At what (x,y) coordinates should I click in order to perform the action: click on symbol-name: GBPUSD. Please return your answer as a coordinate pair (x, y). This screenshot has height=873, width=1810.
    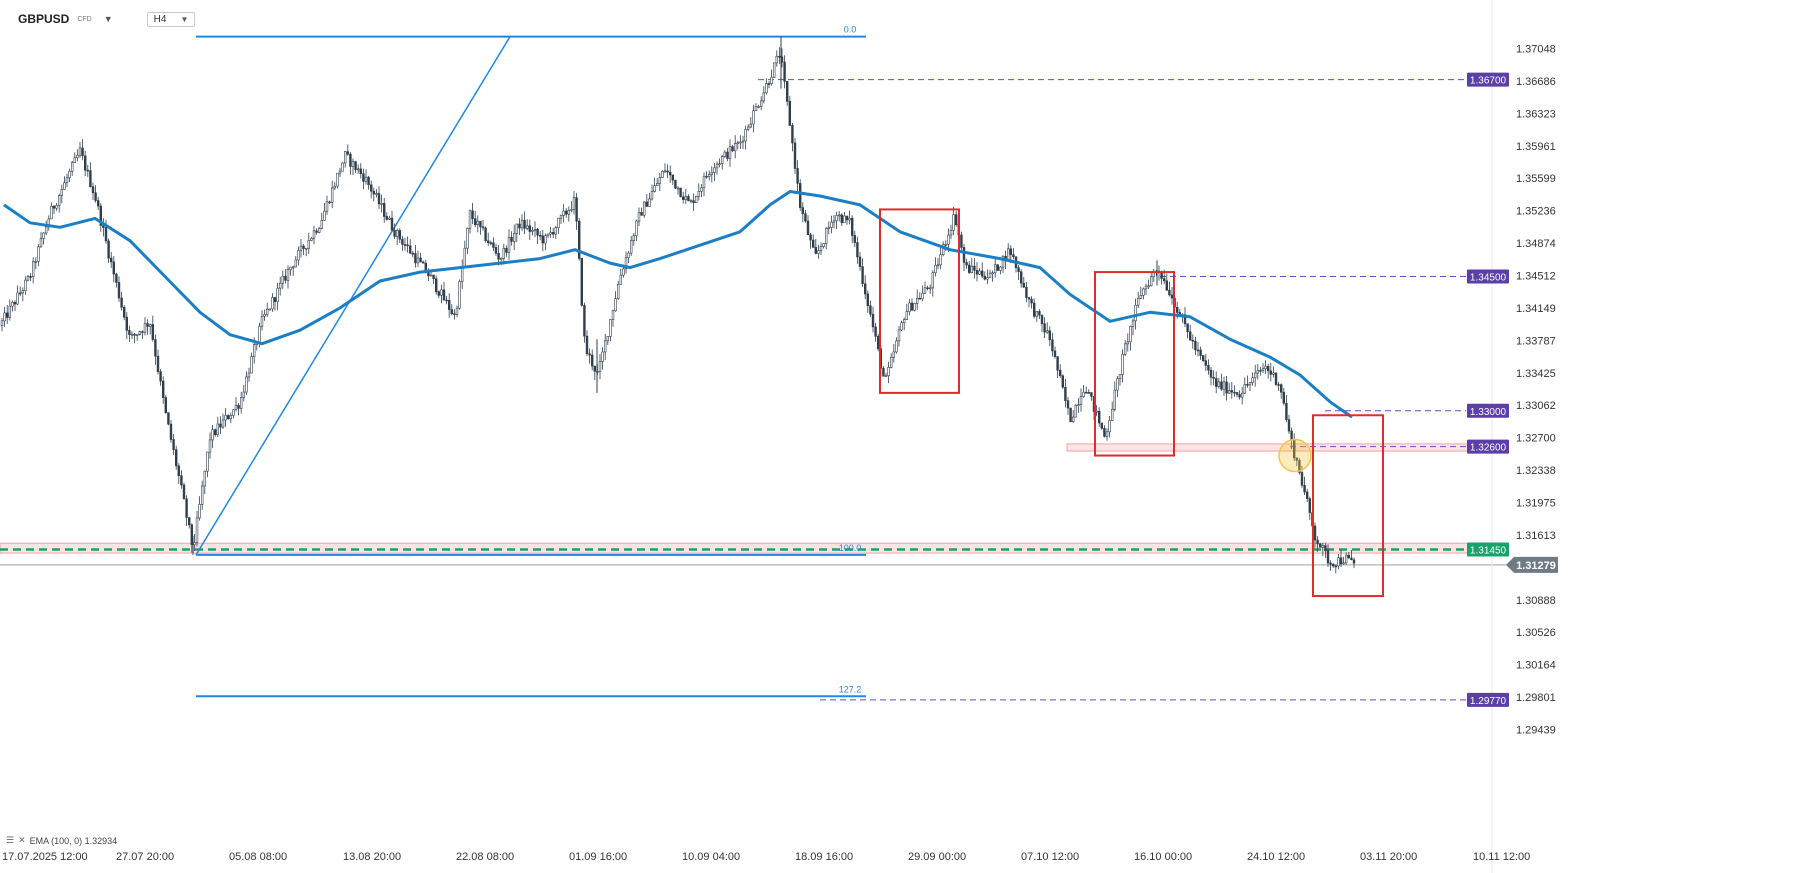
    Looking at the image, I should click on (44, 19).